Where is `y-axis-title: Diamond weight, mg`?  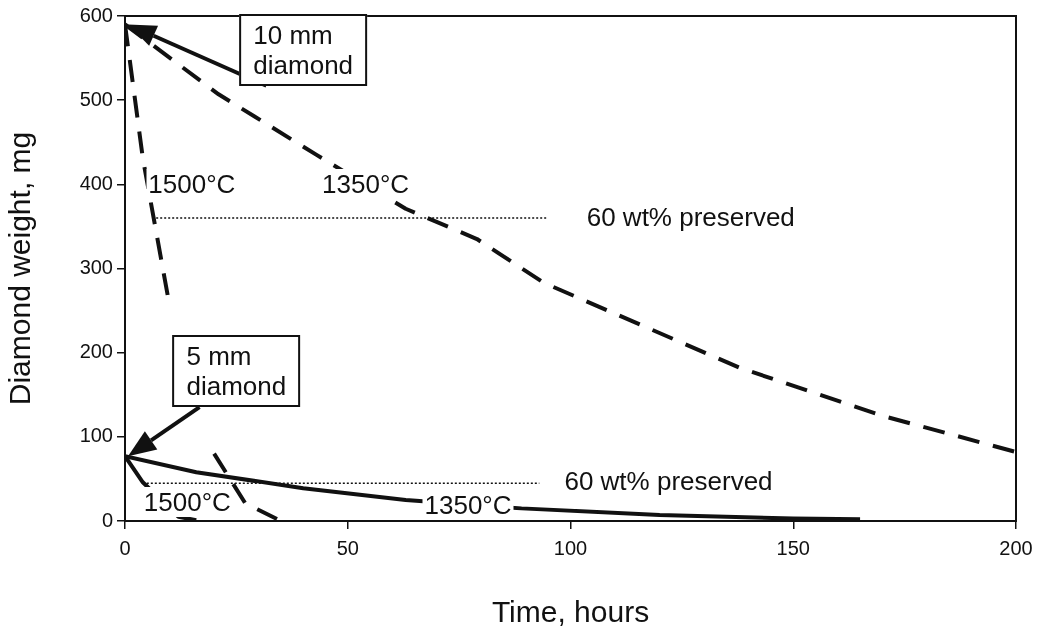
y-axis-title: Diamond weight, mg is located at coordinates (20, 268).